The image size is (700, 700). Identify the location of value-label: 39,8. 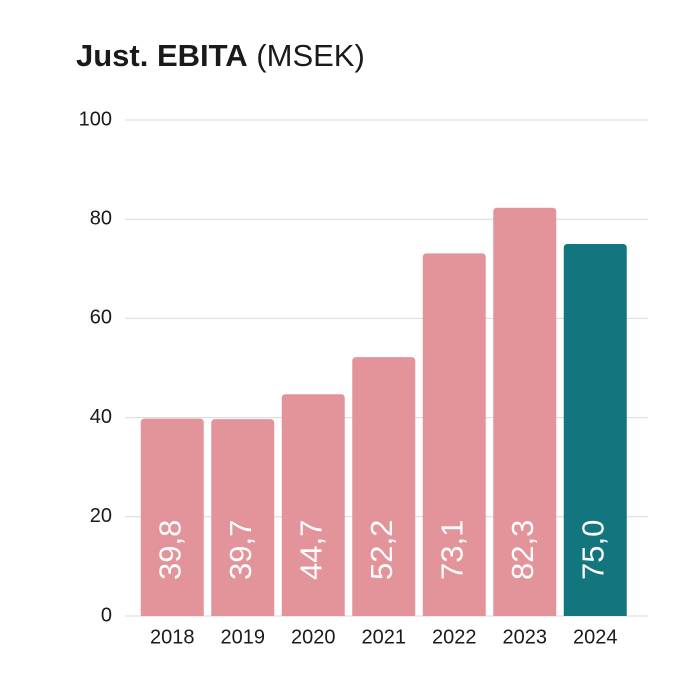
(169, 550).